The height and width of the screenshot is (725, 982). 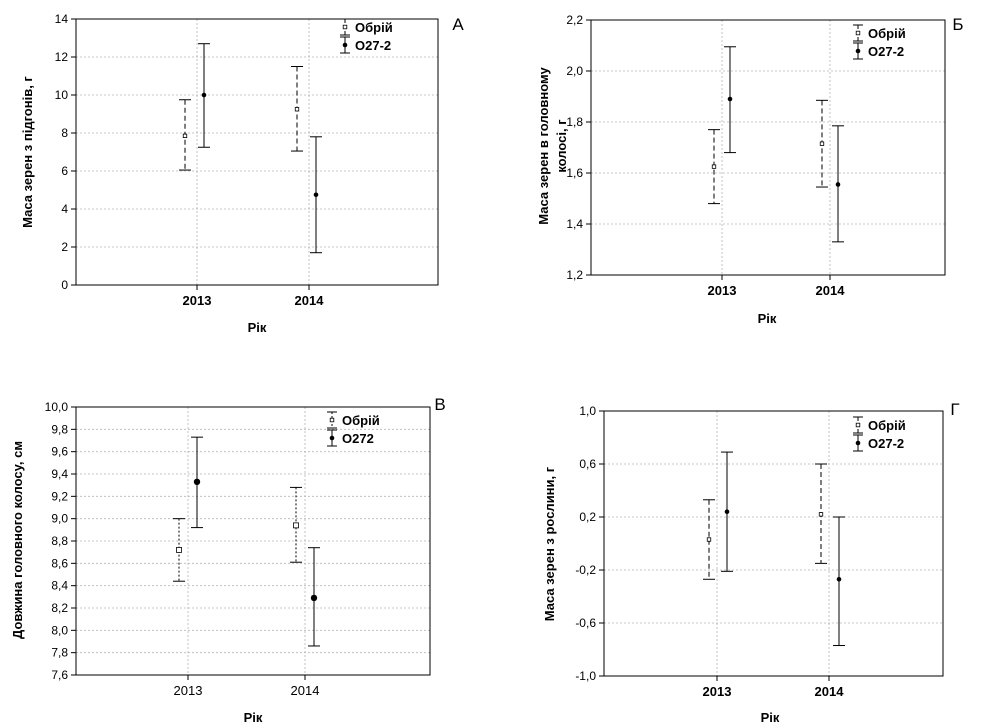 What do you see at coordinates (64, 247) in the screenshot?
I see `y-tick-label: 2` at bounding box center [64, 247].